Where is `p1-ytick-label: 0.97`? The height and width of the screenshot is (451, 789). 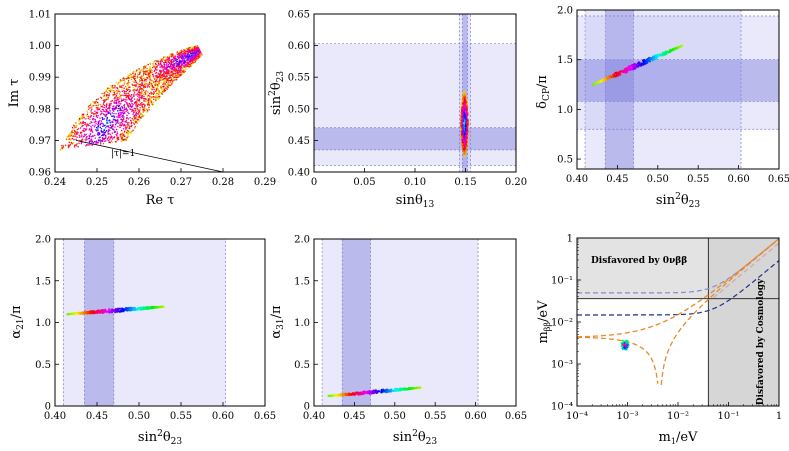 p1-ytick-label: 0.97 is located at coordinates (40, 141).